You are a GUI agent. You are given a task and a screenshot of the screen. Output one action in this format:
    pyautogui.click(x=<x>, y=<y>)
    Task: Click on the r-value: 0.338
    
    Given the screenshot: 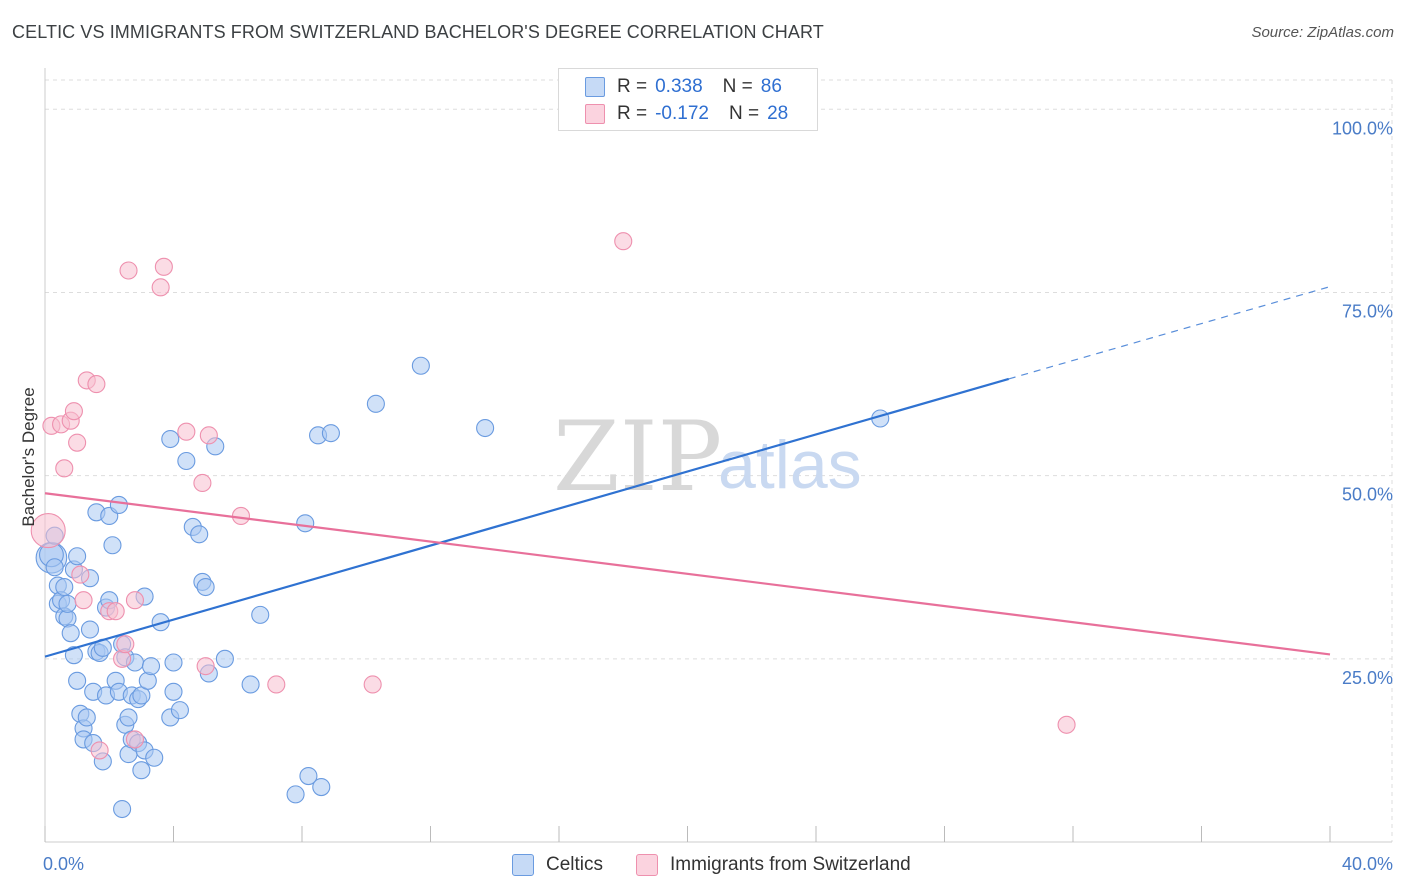 What is the action you would take?
    pyautogui.click(x=679, y=86)
    